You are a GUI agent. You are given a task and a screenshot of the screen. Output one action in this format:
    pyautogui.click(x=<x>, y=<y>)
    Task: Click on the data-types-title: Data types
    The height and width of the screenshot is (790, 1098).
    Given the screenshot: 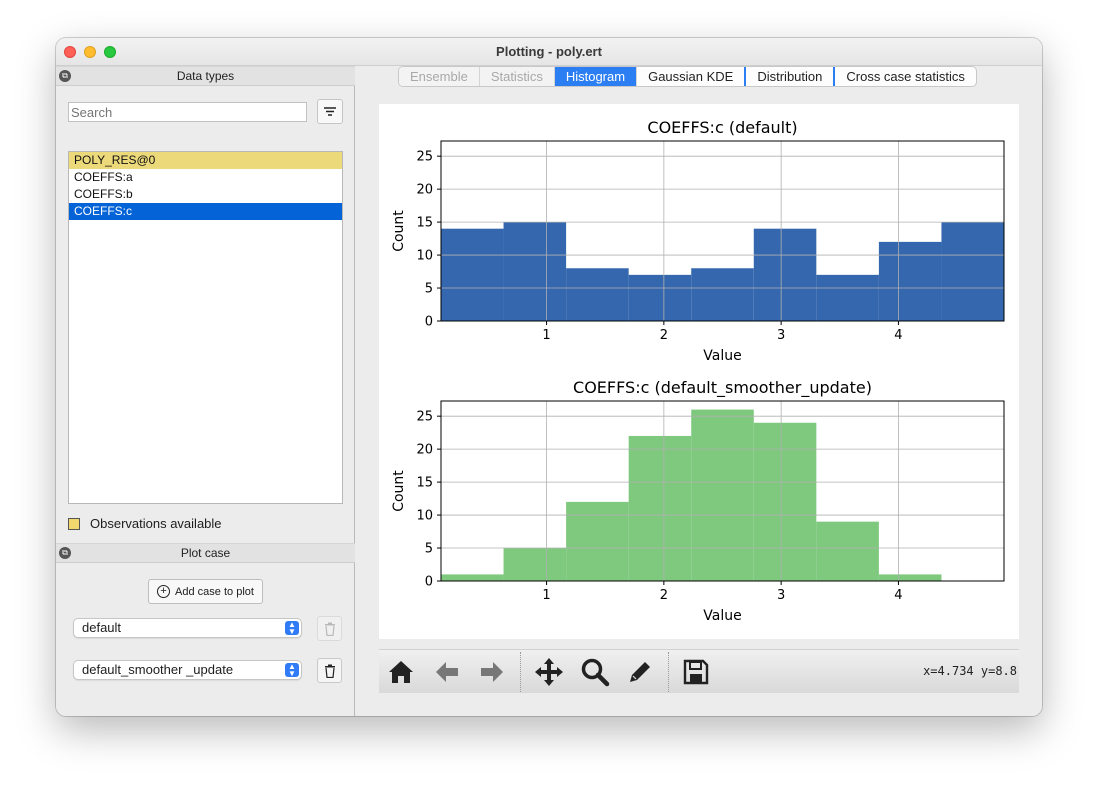 What is the action you would take?
    pyautogui.click(x=205, y=76)
    